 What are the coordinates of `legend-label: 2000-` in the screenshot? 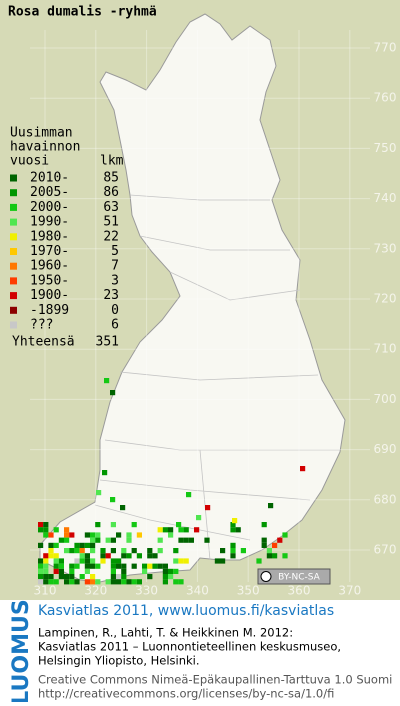 It's located at (49, 207).